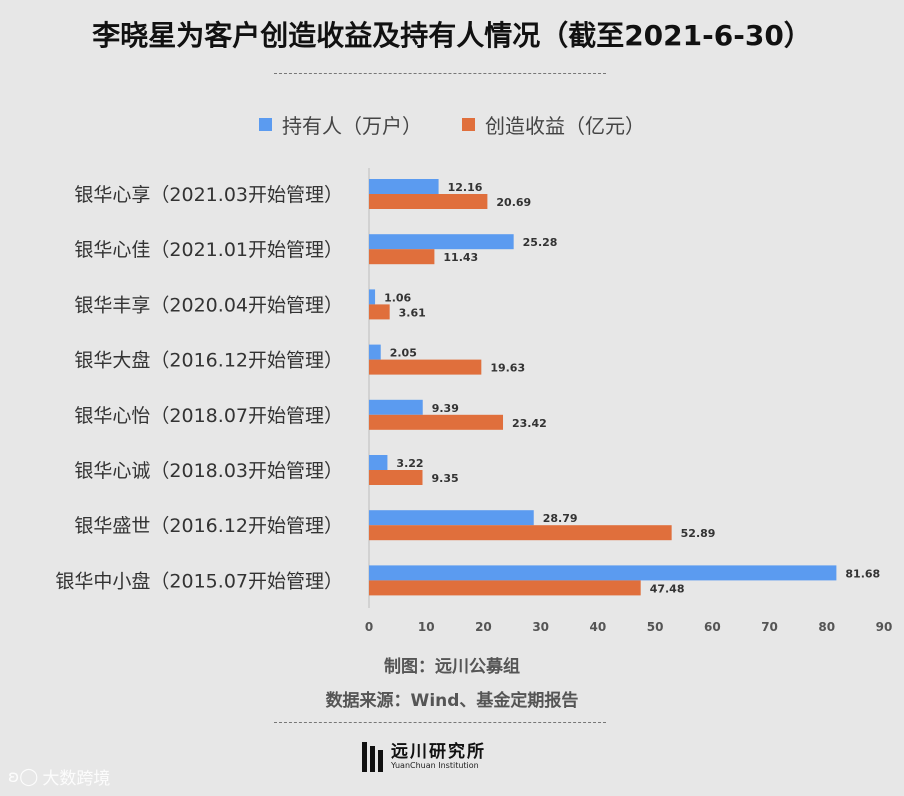 Image resolution: width=904 pixels, height=796 pixels. What do you see at coordinates (265, 124) in the screenshot?
I see `legend-swatch-holders` at bounding box center [265, 124].